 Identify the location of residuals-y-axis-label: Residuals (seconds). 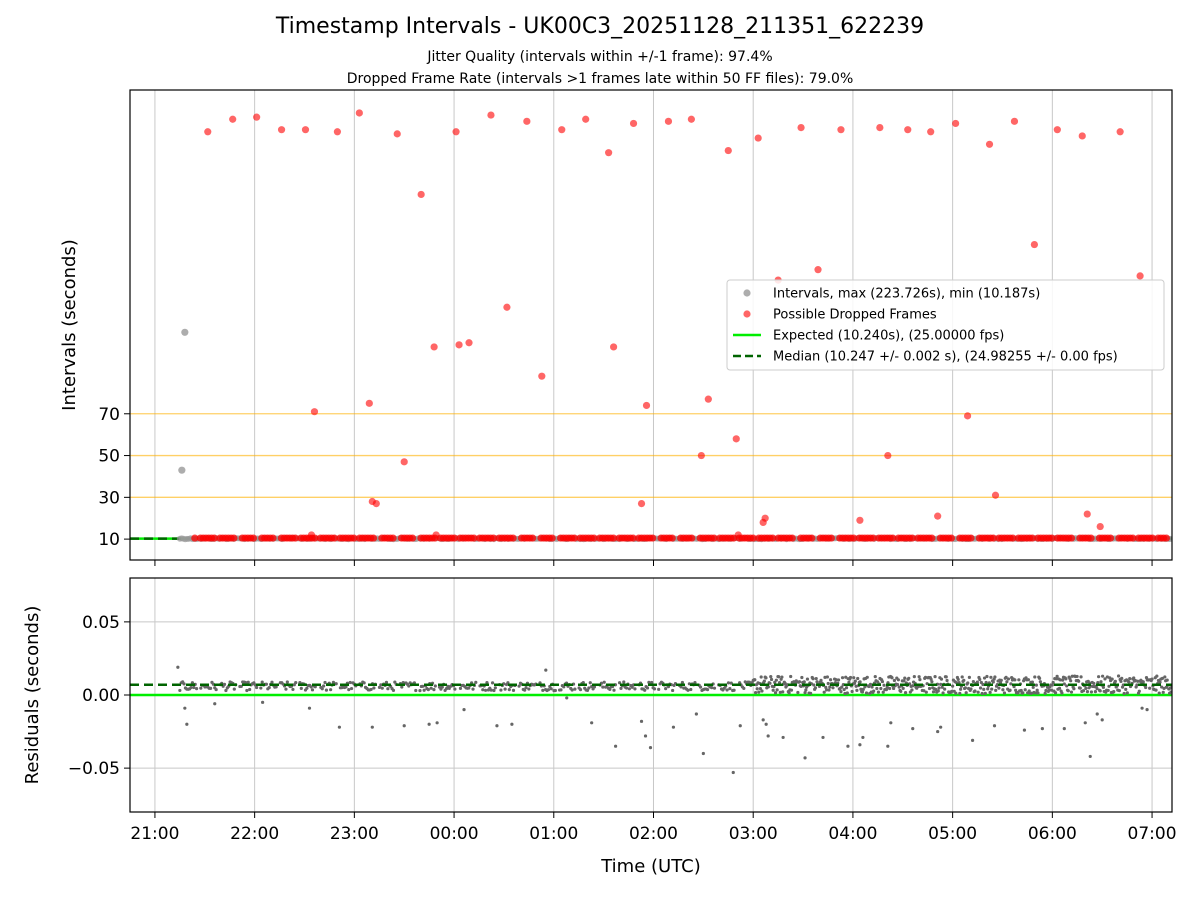
(32, 695).